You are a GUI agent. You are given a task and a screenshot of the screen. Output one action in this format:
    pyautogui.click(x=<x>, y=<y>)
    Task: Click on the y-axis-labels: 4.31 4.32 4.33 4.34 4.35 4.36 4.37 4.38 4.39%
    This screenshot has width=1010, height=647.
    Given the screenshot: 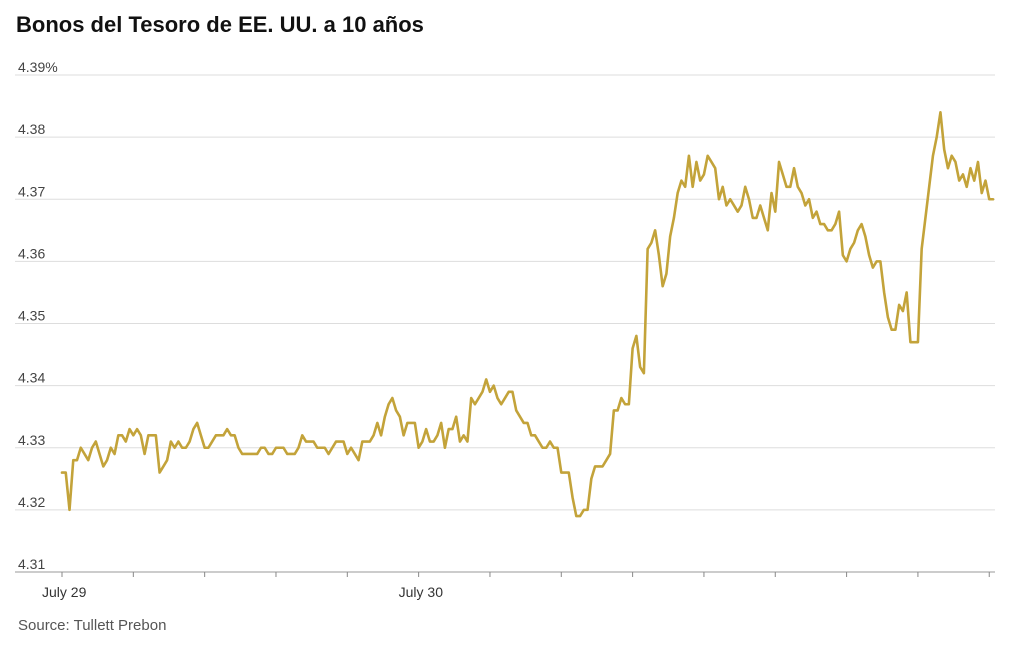 What is the action you would take?
    pyautogui.click(x=38, y=315)
    